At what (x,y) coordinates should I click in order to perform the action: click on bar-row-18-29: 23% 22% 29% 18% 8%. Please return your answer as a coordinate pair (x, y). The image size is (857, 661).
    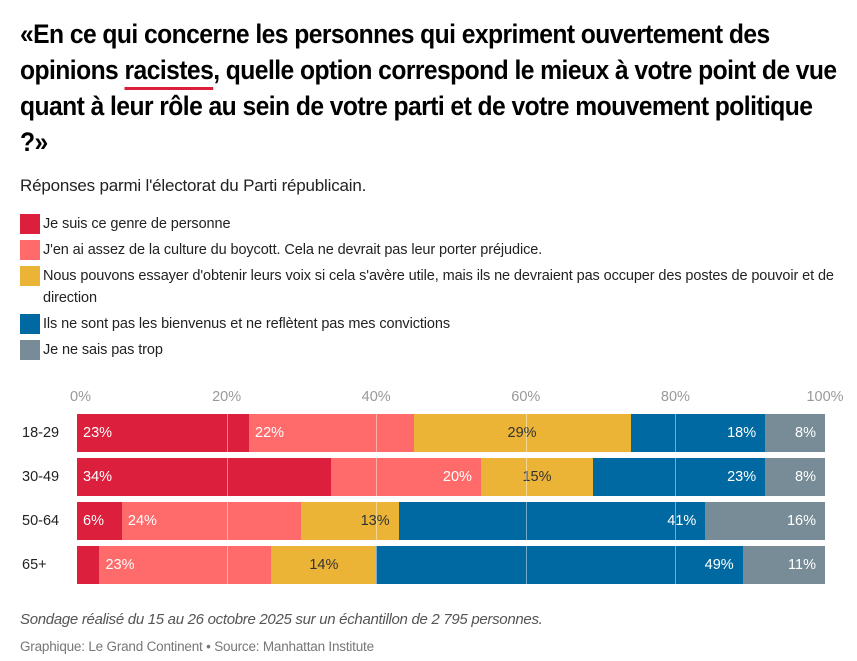
    Looking at the image, I should click on (451, 433).